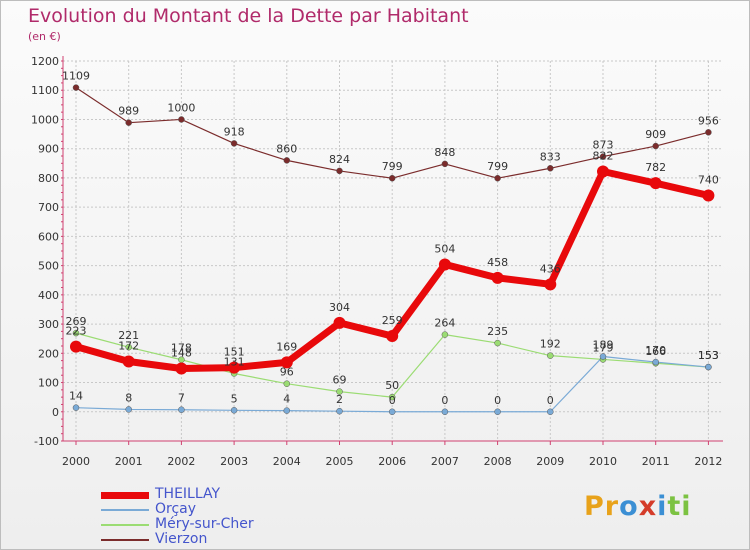 Image resolution: width=750 pixels, height=550 pixels. What do you see at coordinates (674, 506) in the screenshot?
I see `logo-letter: t` at bounding box center [674, 506].